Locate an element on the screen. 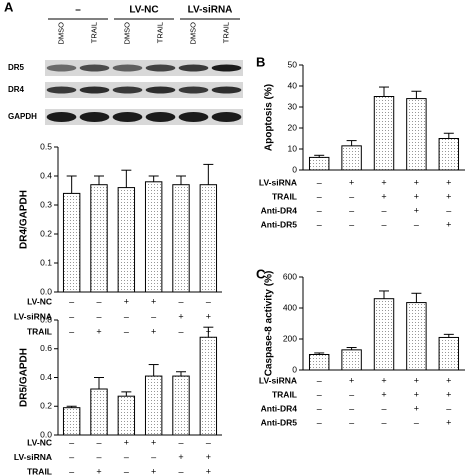 Image resolution: width=474 pixels, height=476 pixels. y-tick-label: 400 is located at coordinates (290, 307).